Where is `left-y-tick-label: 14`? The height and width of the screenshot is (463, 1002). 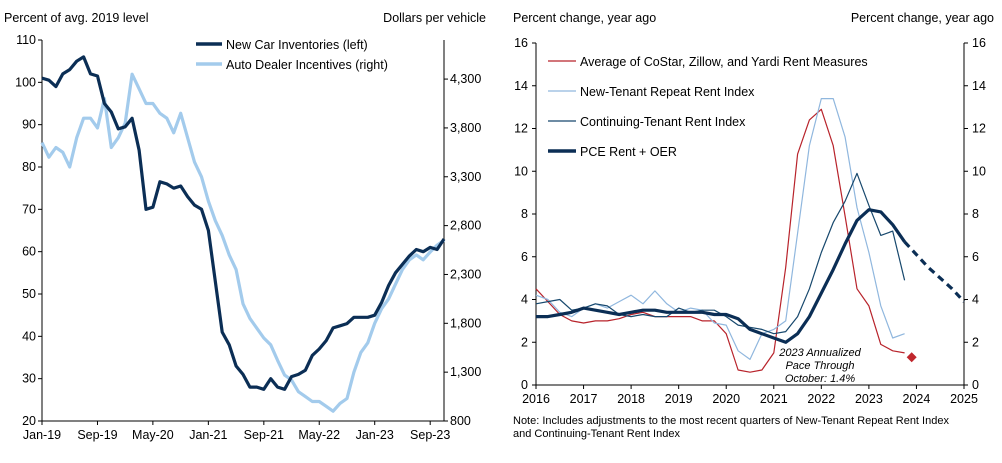 left-y-tick-label: 14 is located at coordinates (521, 86).